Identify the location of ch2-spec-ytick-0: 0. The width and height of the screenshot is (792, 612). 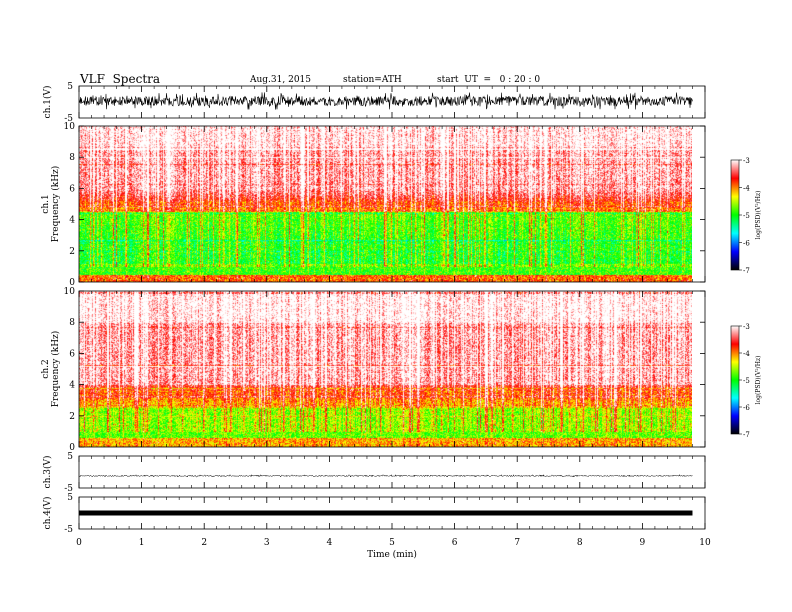
(72, 448).